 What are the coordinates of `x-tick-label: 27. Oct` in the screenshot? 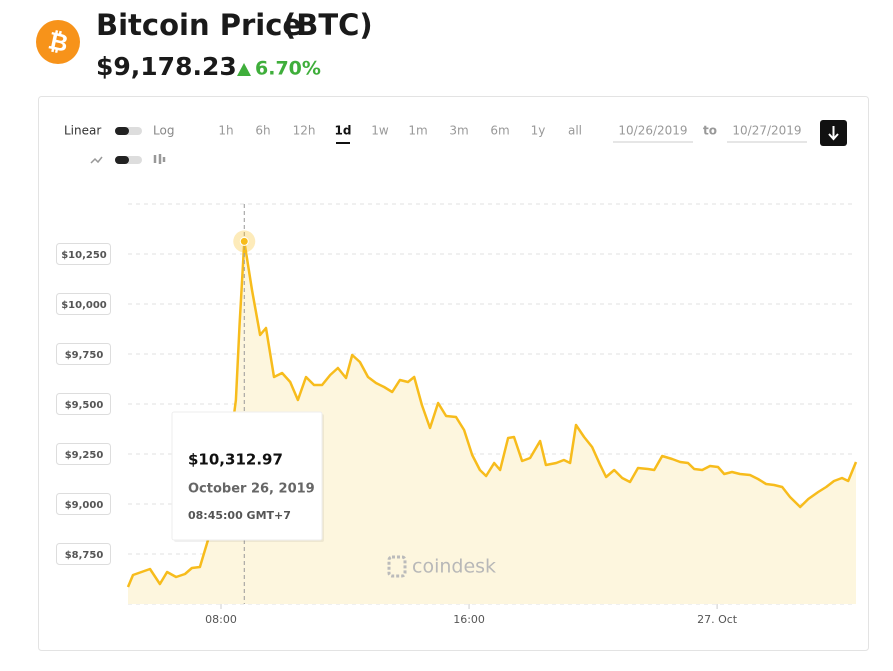 It's located at (717, 619).